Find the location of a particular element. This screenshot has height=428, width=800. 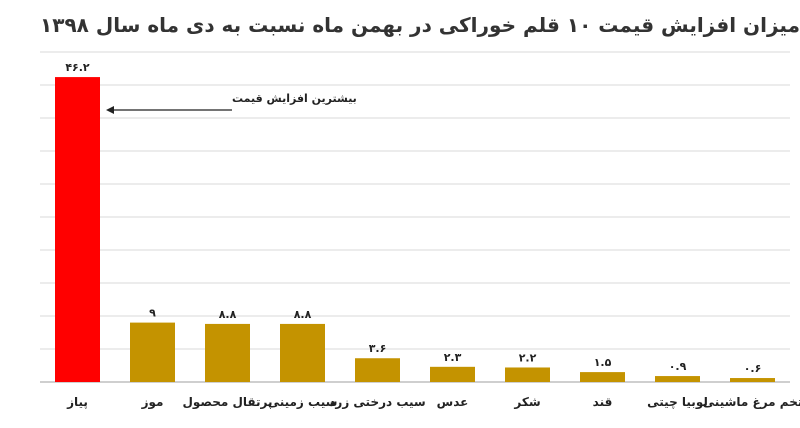

x-tick-label: پرتقال محصول is located at coordinates (227, 402).